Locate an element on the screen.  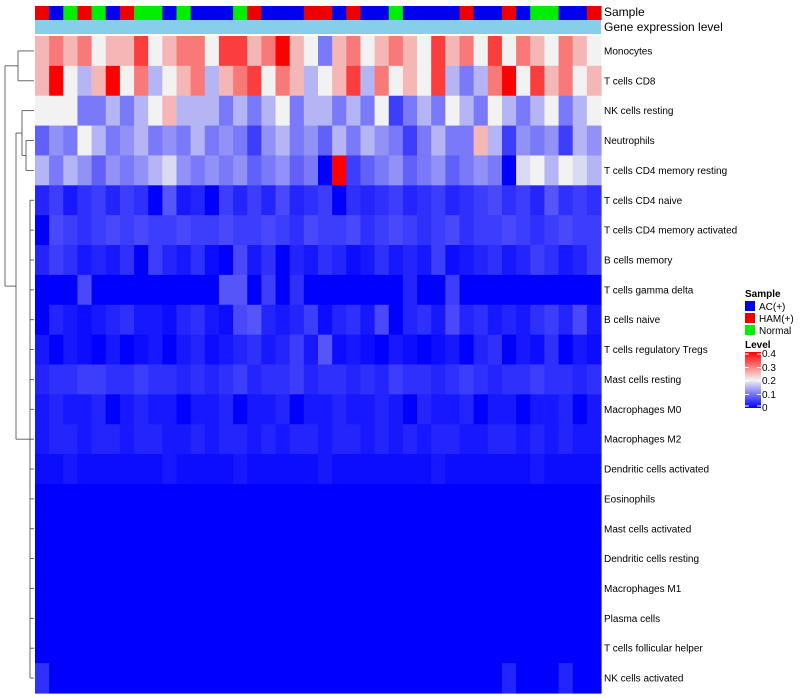
level-tick-0: 0 is located at coordinates (765, 408).